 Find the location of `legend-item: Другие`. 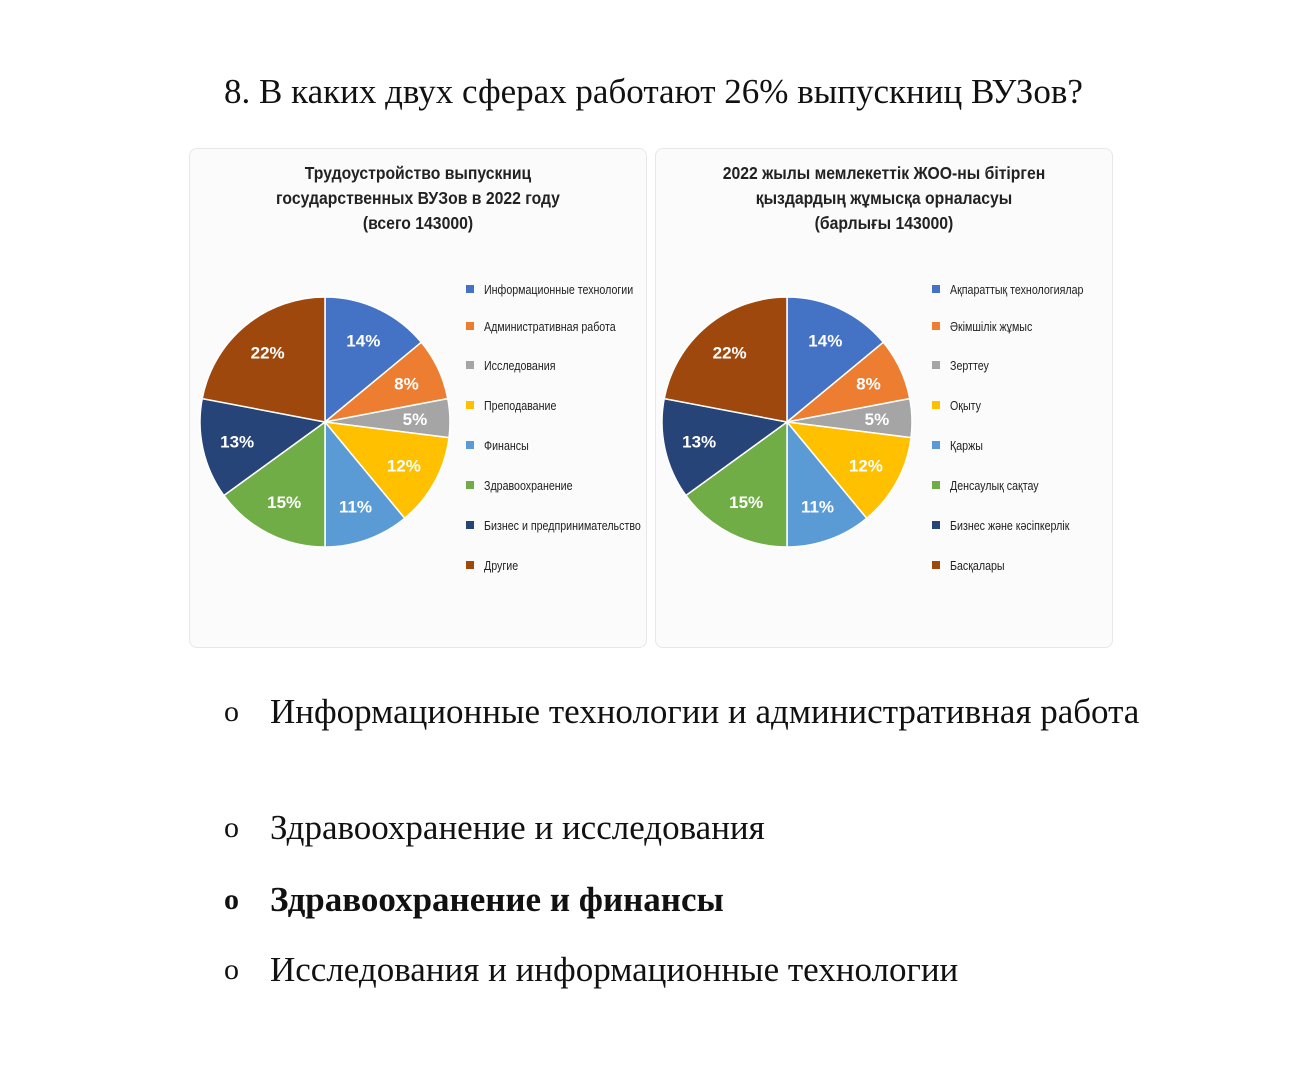

legend-item: Другие is located at coordinates (496, 565).